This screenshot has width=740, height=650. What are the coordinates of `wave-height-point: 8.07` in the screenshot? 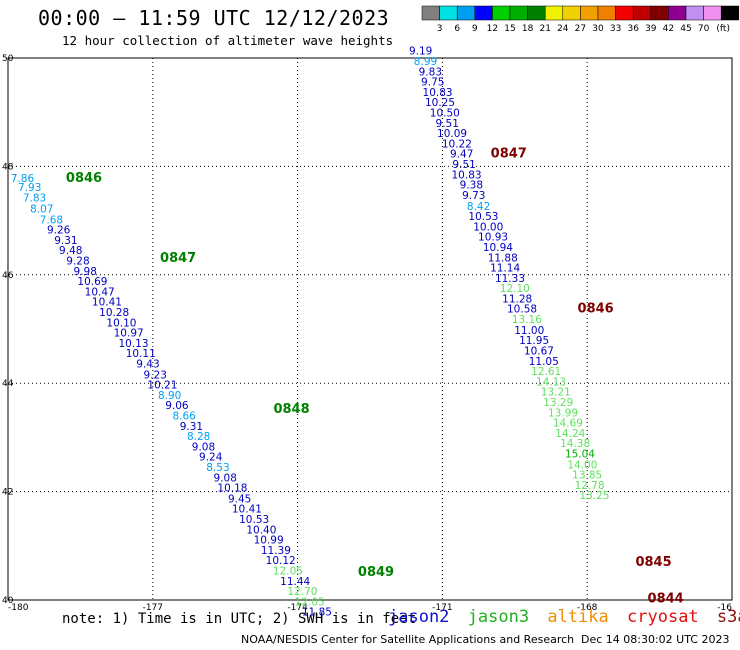 It's located at (41, 209).